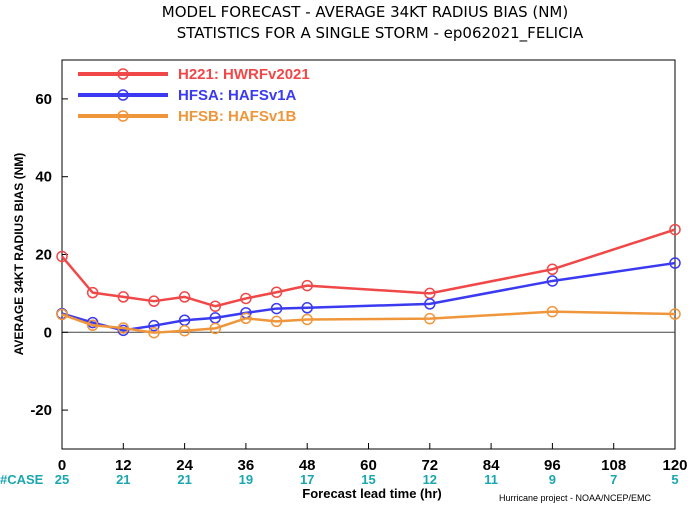  Describe the element at coordinates (491, 465) in the screenshot. I see `x-tick-label: 84` at that location.